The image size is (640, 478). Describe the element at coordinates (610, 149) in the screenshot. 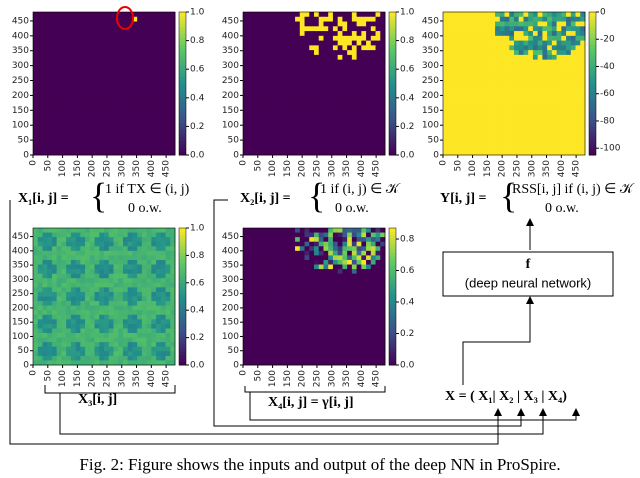

I see `colorbar-tick-label: -100` at that location.